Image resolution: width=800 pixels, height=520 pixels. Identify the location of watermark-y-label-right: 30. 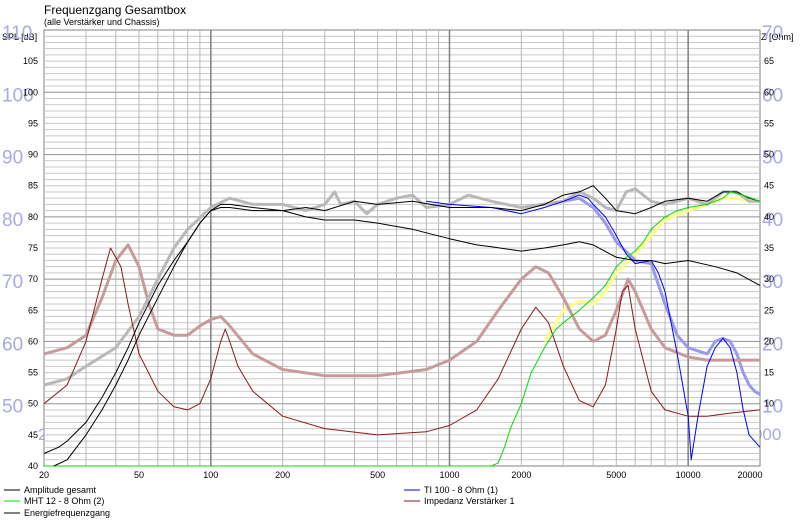
(772, 282).